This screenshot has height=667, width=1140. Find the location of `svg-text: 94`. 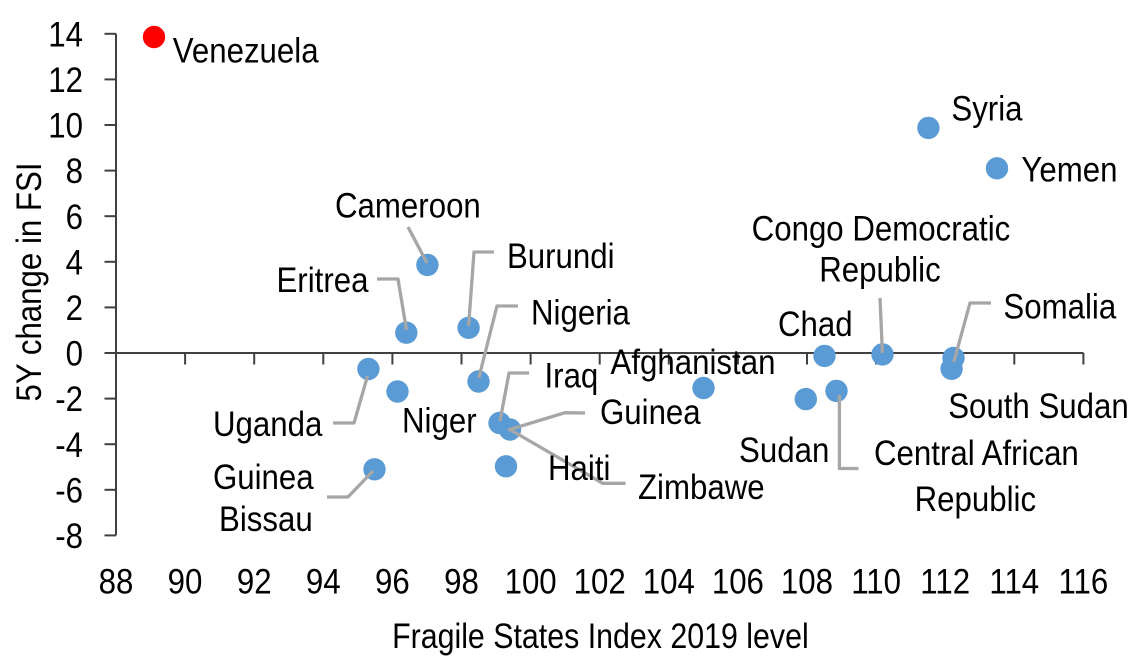

svg-text: 94 is located at coordinates (323, 582).